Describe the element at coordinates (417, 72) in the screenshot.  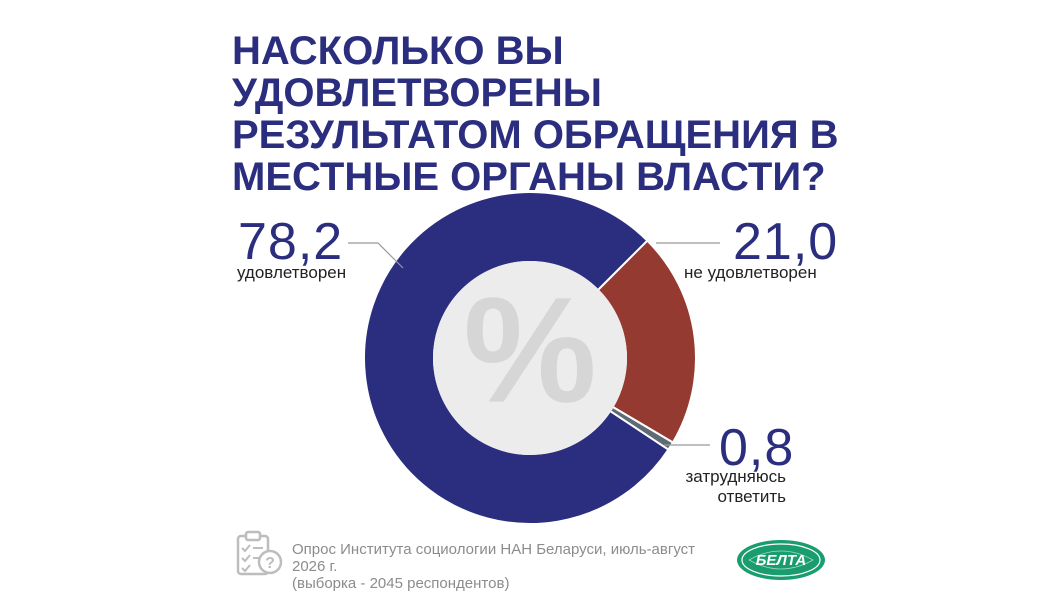
I see `title-line-1: НАСКОЛЬКО ВЫ УДОВЛЕТВОРЕНЫ` at that location.